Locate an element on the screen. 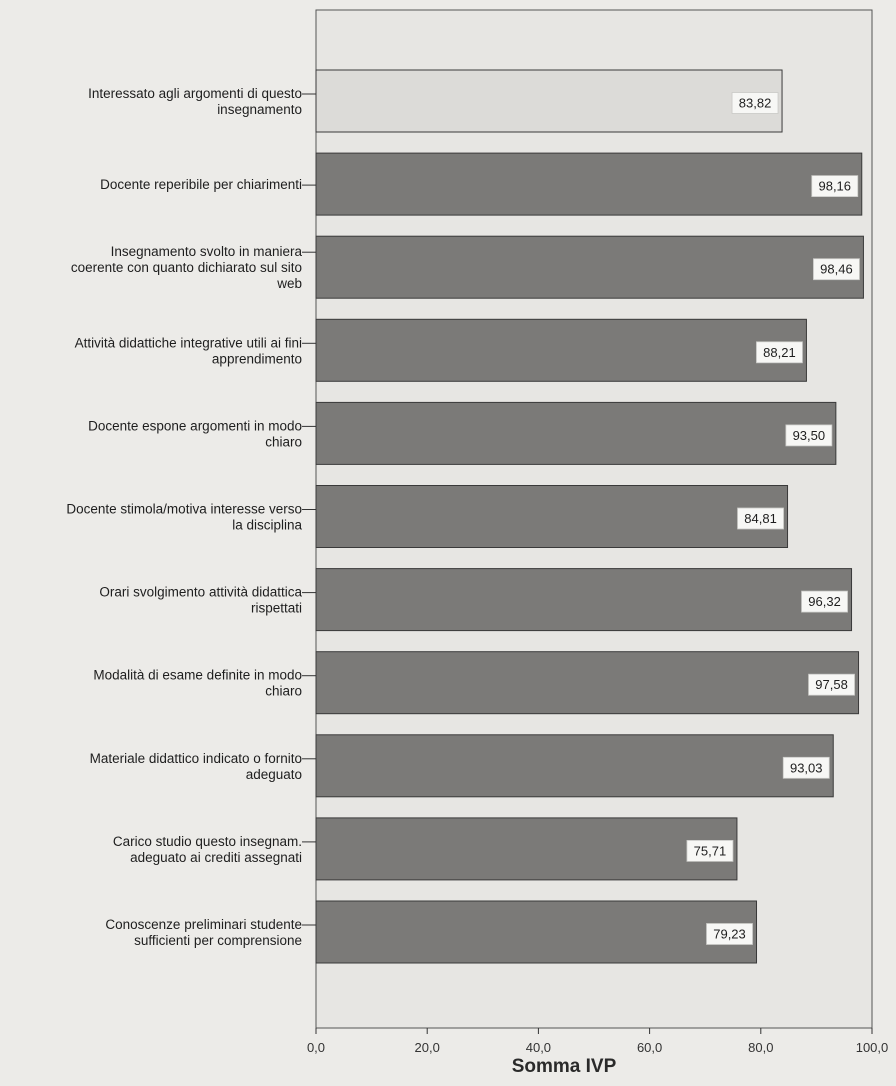 Image resolution: width=896 pixels, height=1086 pixels. value-label: 98,46 is located at coordinates (836, 269).